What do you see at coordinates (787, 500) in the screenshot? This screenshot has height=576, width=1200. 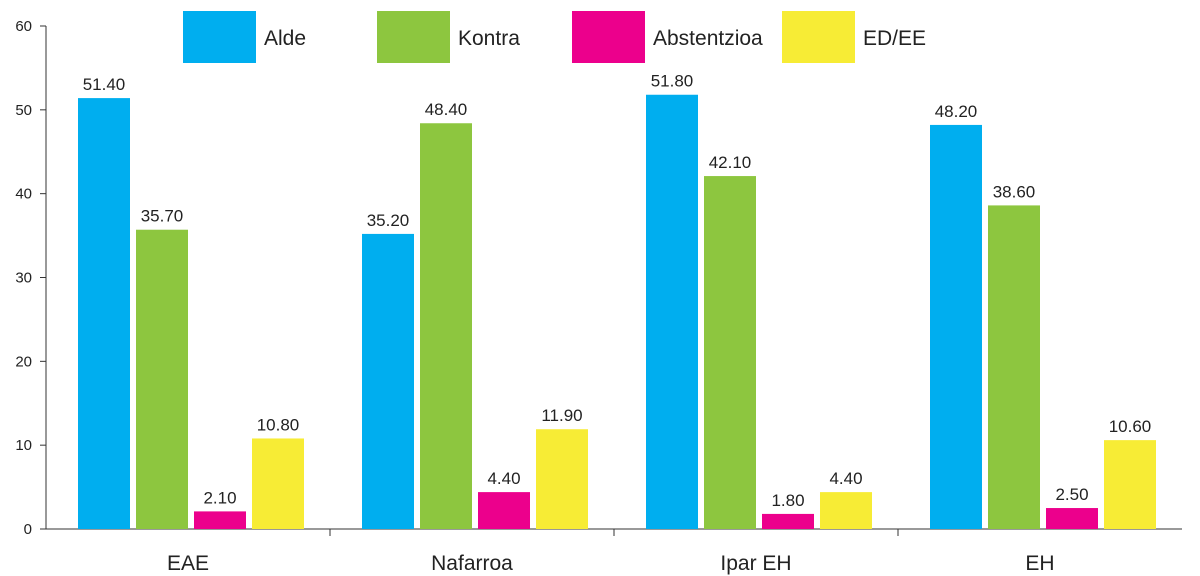 I see `data-label: 1.80` at bounding box center [787, 500].